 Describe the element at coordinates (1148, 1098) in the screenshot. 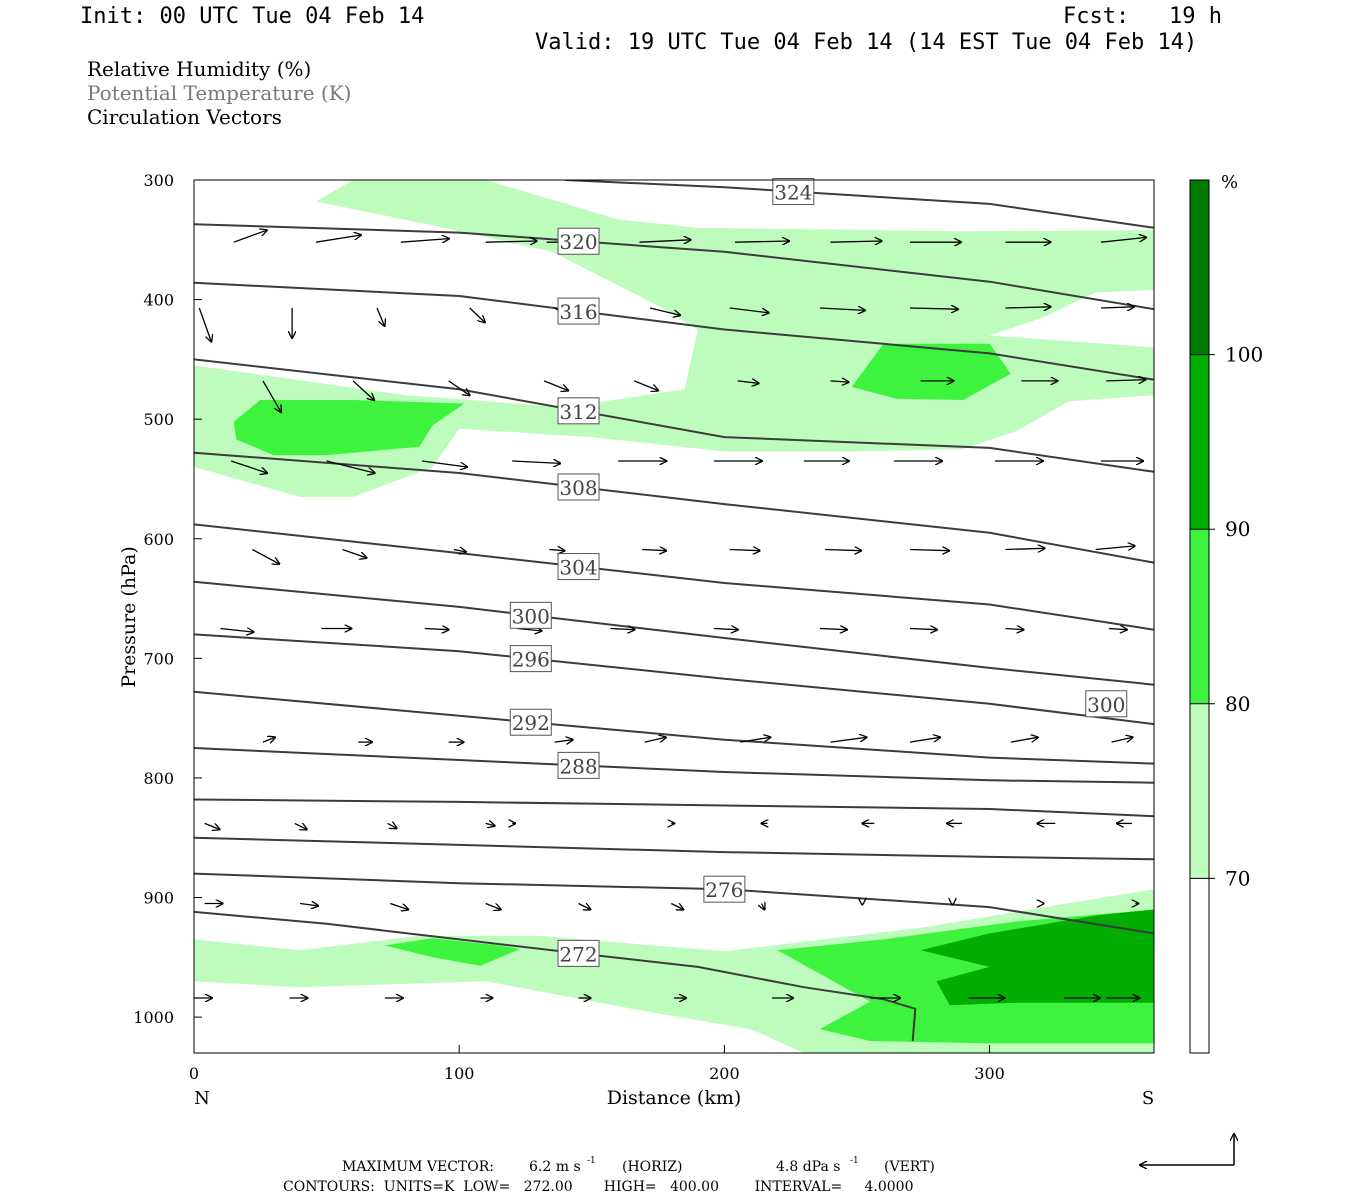

I see `south-label: S` at that location.